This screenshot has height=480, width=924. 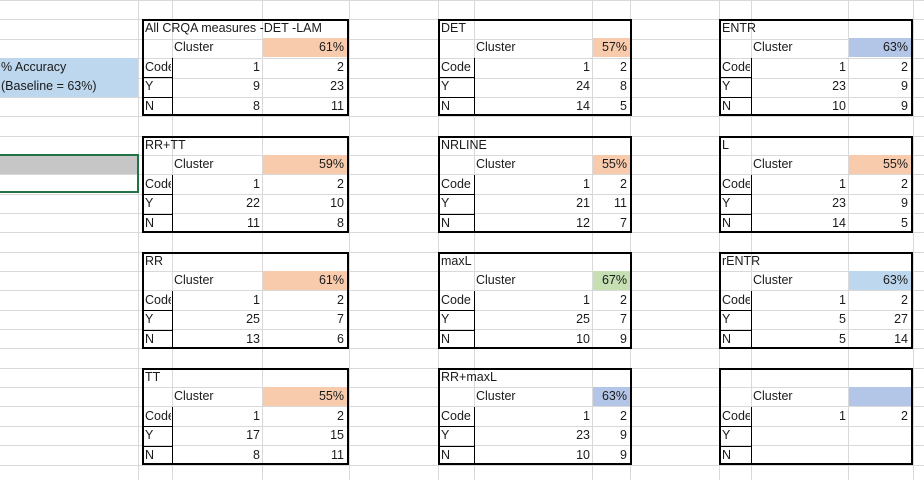 What do you see at coordinates (725, 145) in the screenshot?
I see `table-title: L` at bounding box center [725, 145].